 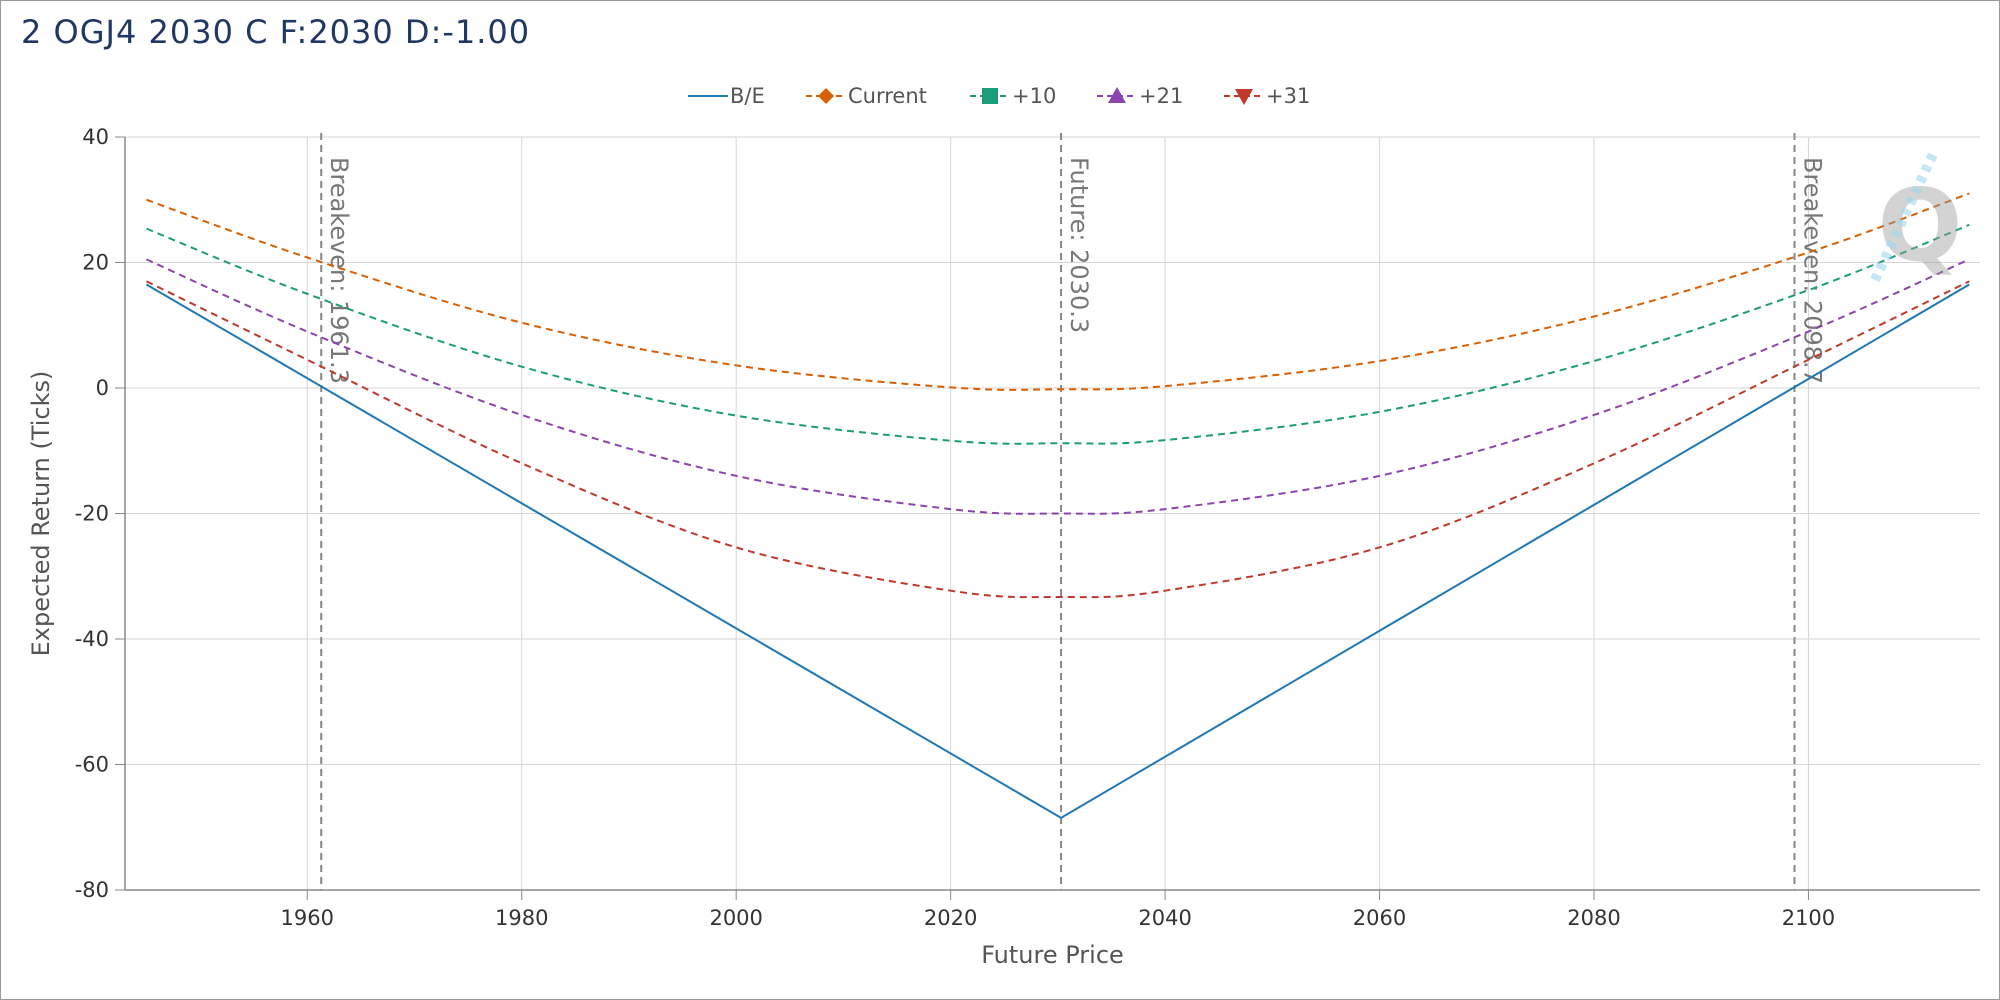 I want to click on legend-item: Current, so click(x=866, y=96).